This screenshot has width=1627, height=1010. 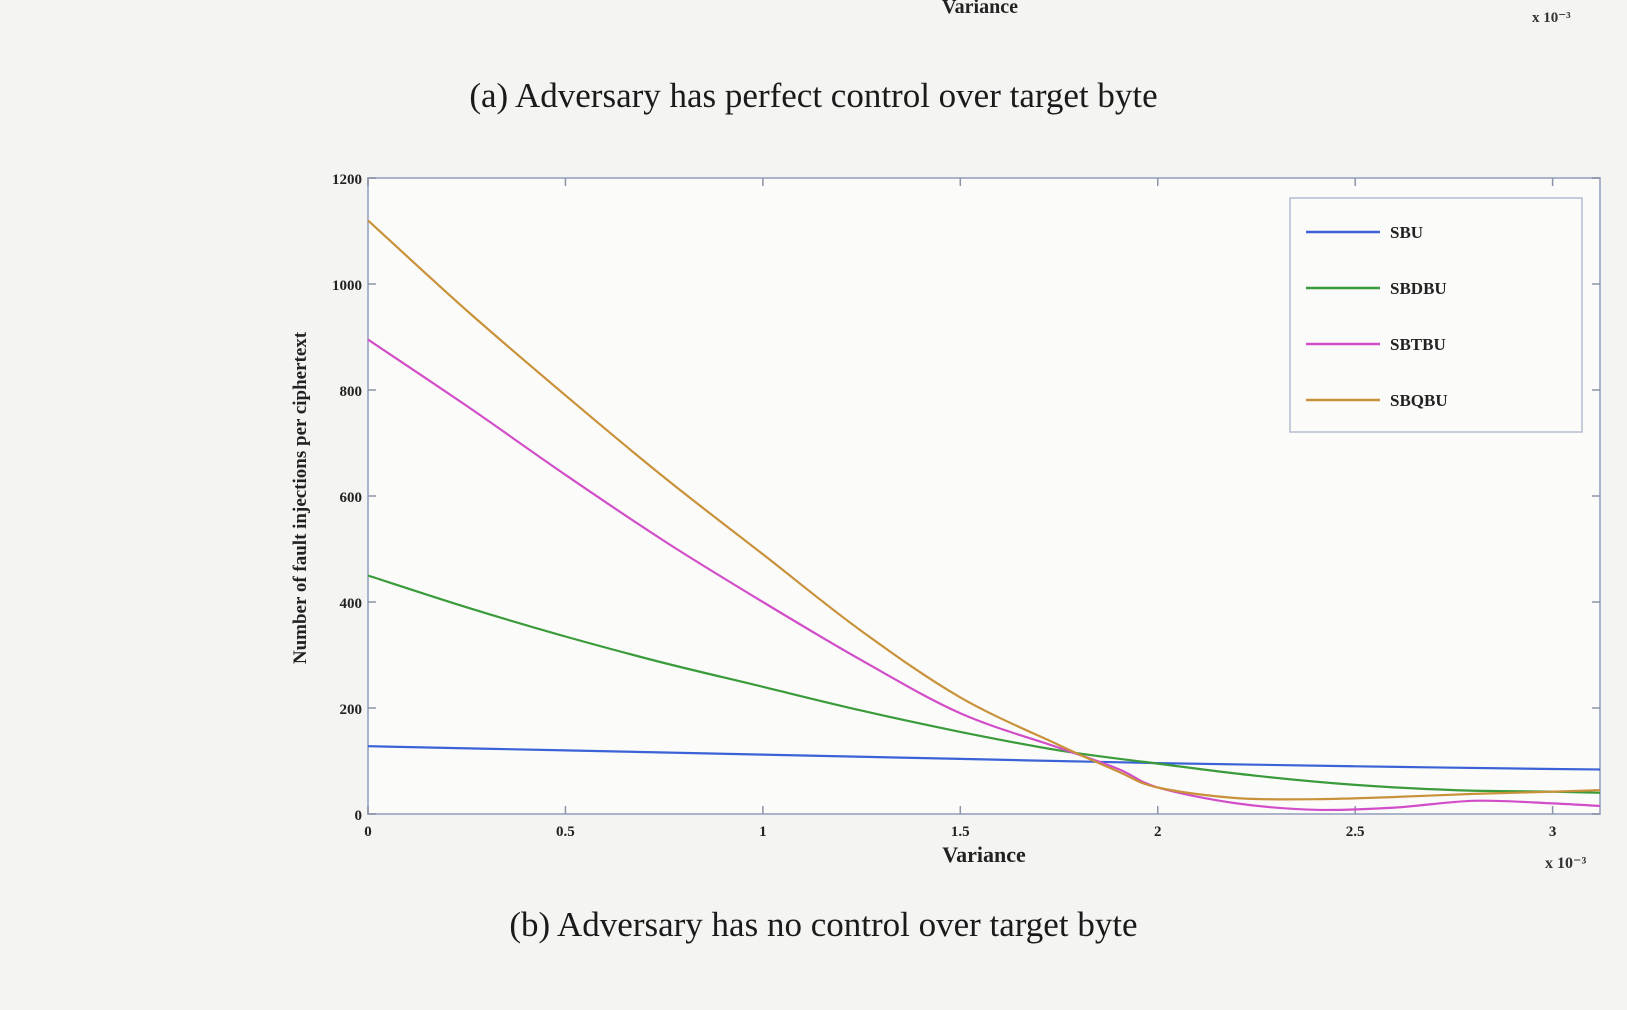 I want to click on x-tick-label: 1, so click(x=763, y=832).